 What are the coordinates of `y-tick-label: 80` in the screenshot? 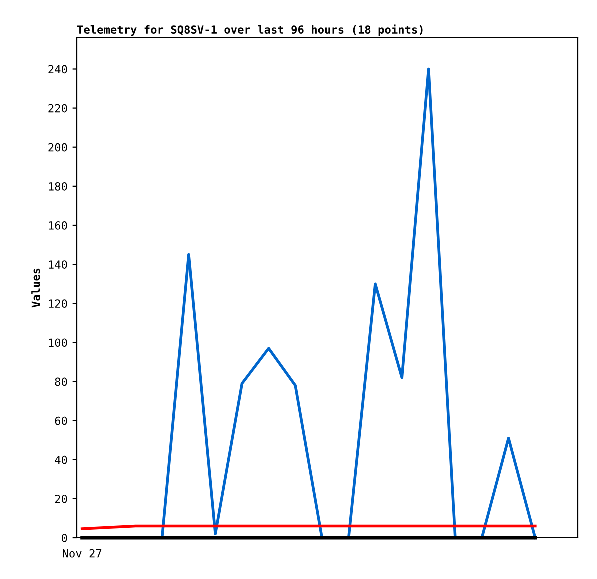 It's located at (61, 382).